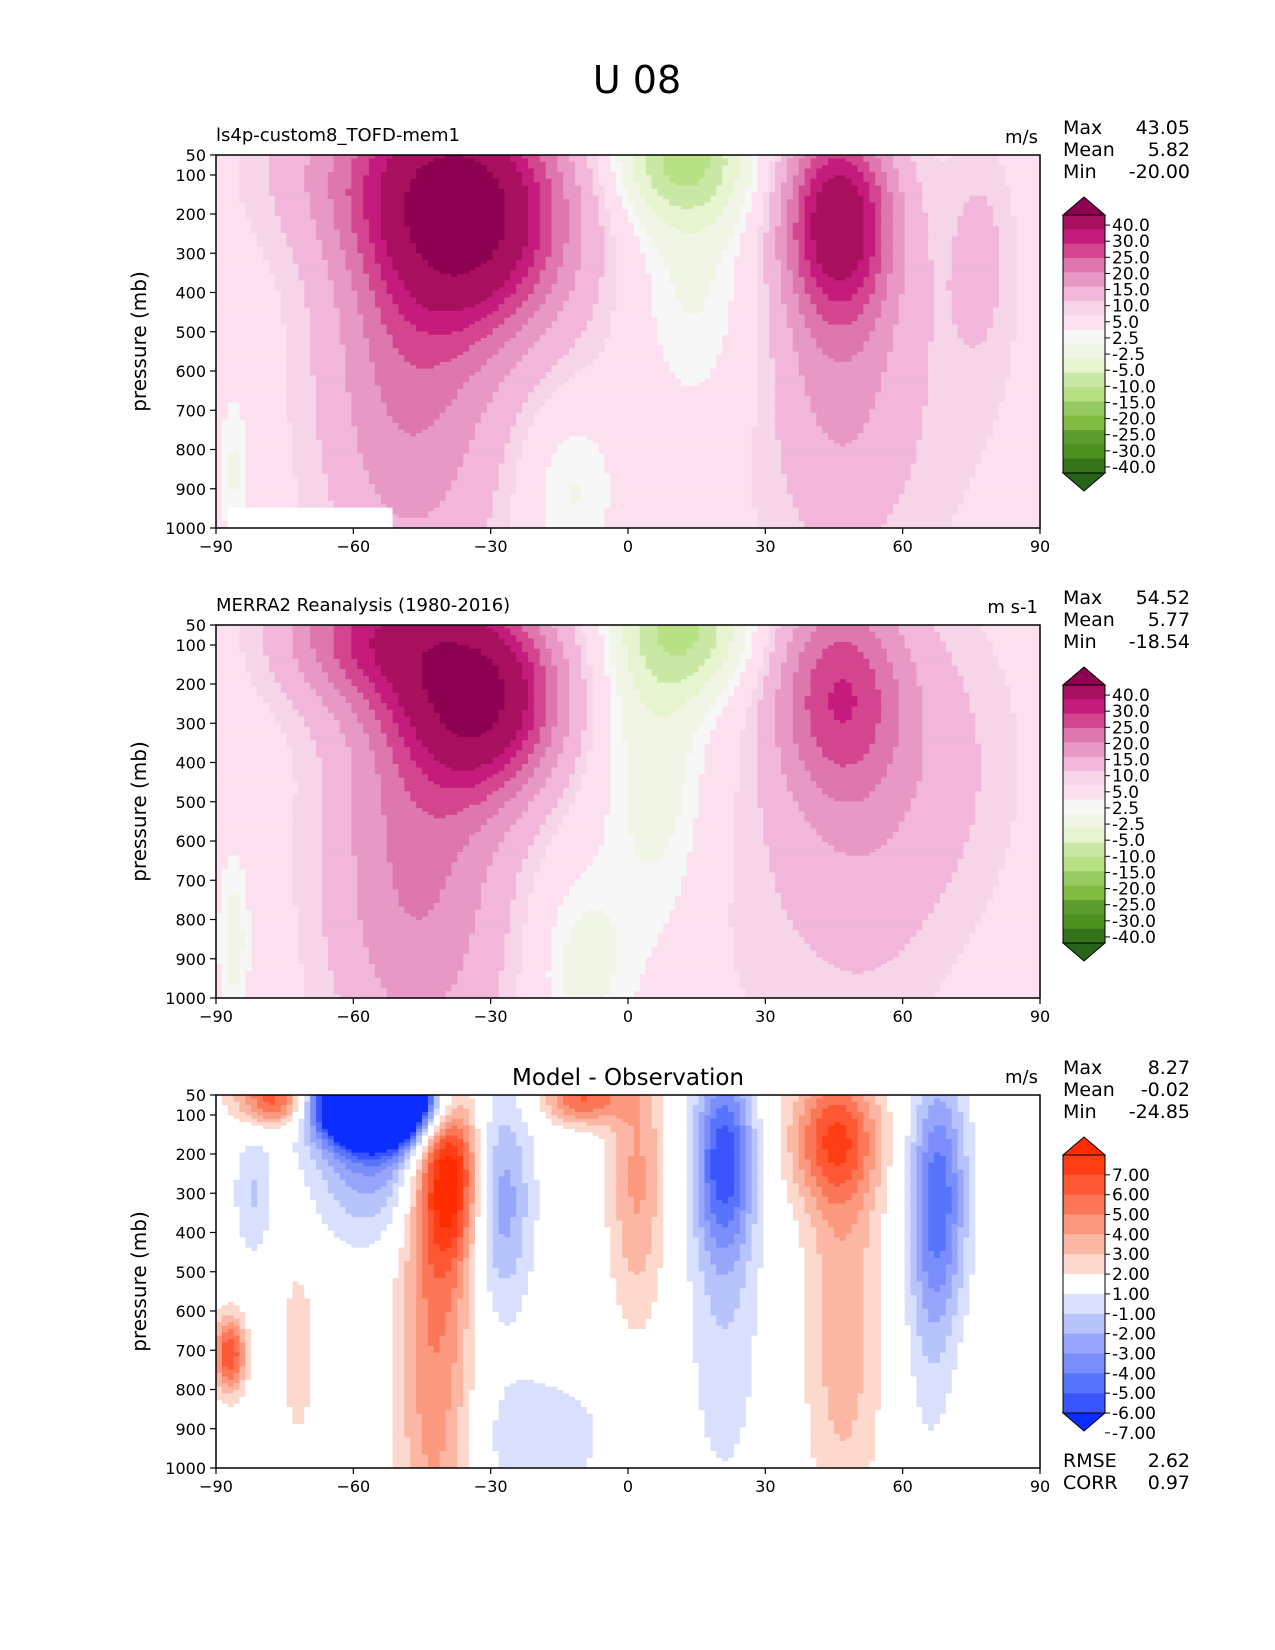 This screenshot has height=1650, width=1275. What do you see at coordinates (1159, 1112) in the screenshot?
I see `stat-value: -24.85` at bounding box center [1159, 1112].